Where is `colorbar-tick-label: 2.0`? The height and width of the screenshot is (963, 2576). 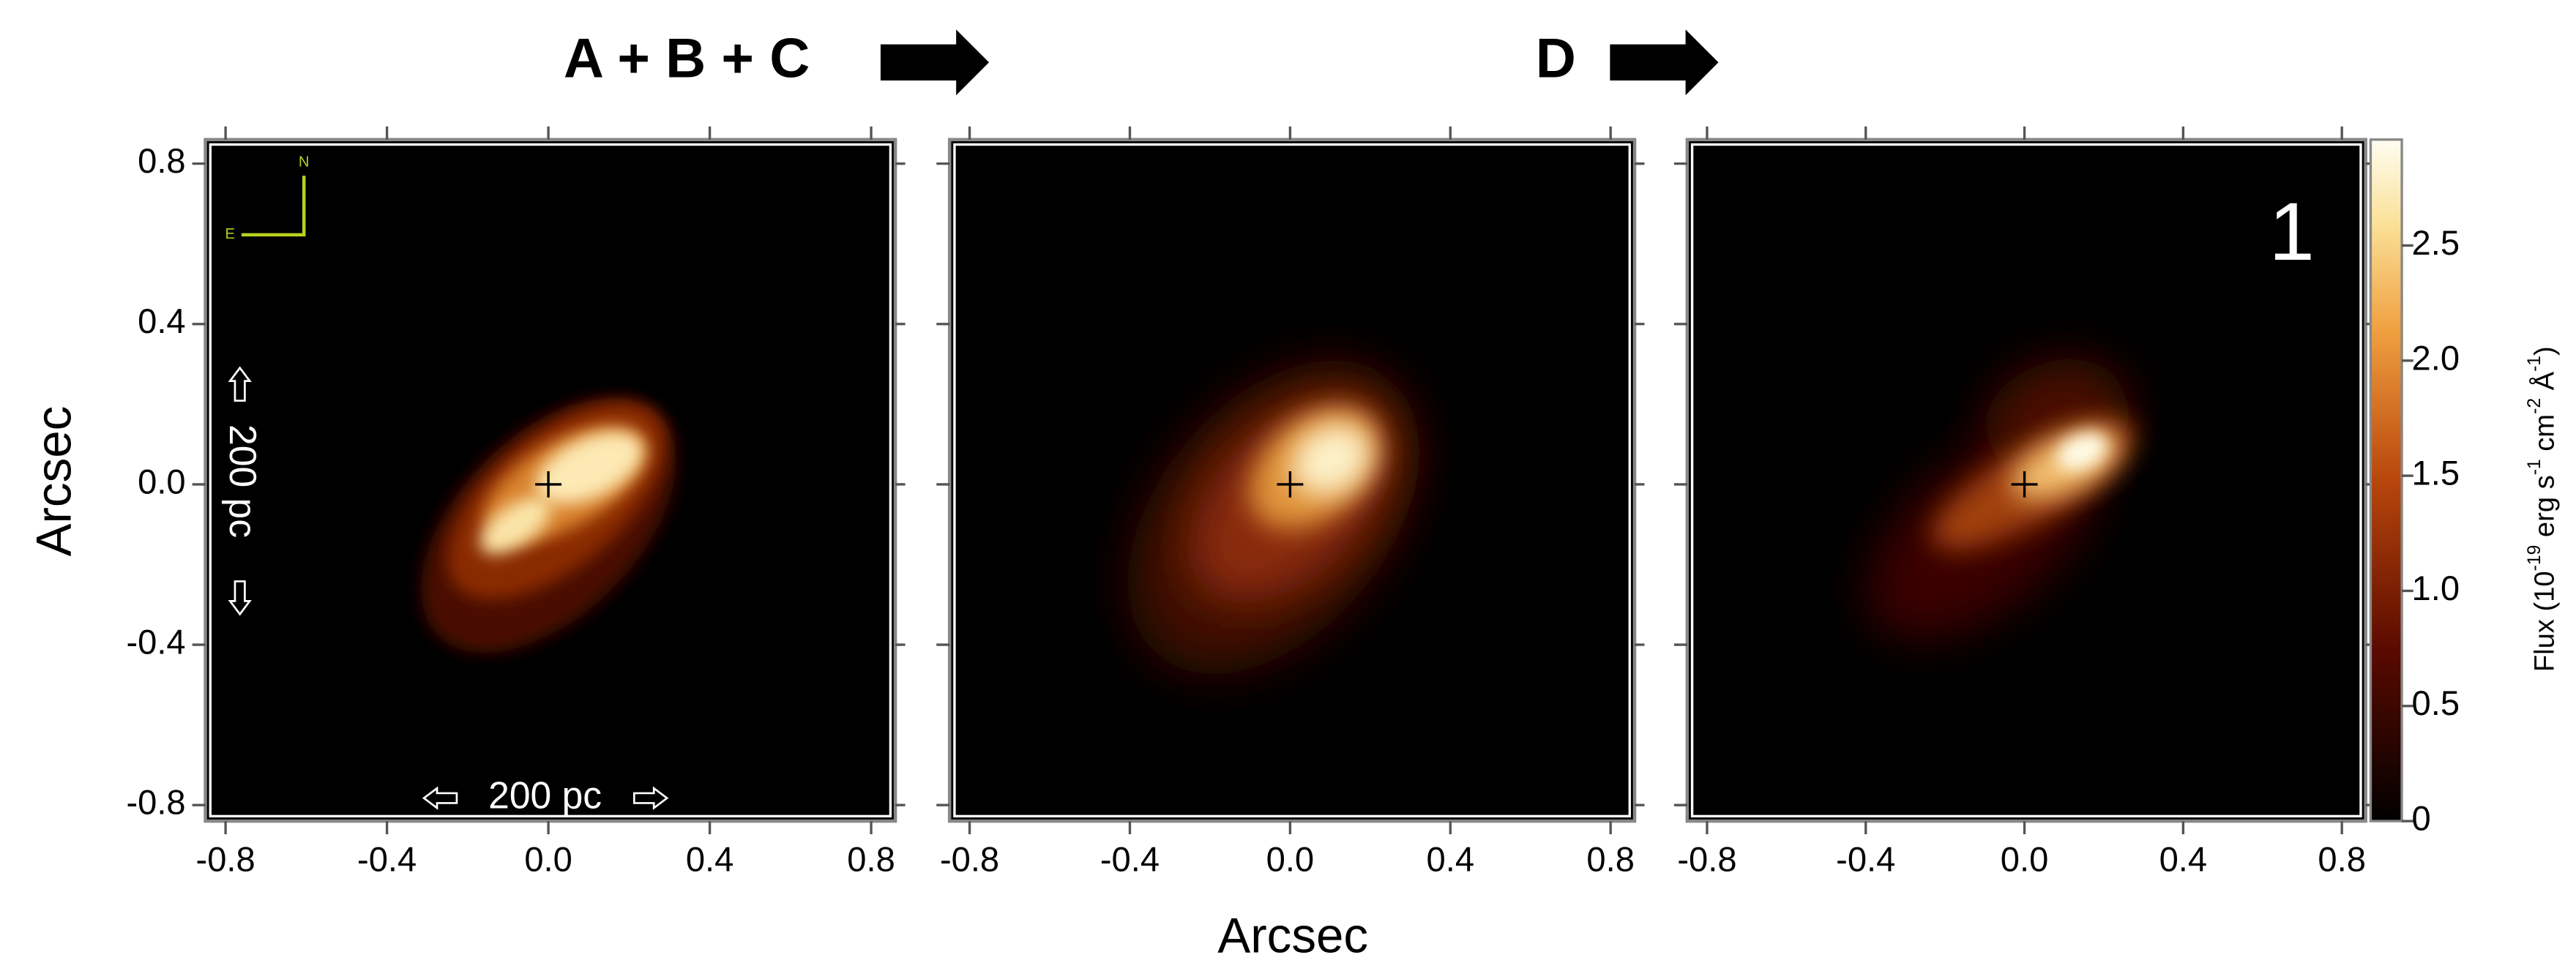
colorbar-tick-label: 2.0 is located at coordinates (2436, 358).